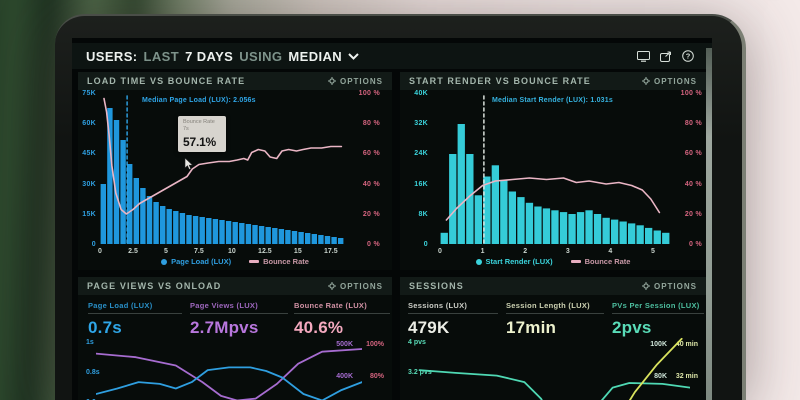  What do you see at coordinates (643, 56) in the screenshot?
I see `display-icon` at bounding box center [643, 56].